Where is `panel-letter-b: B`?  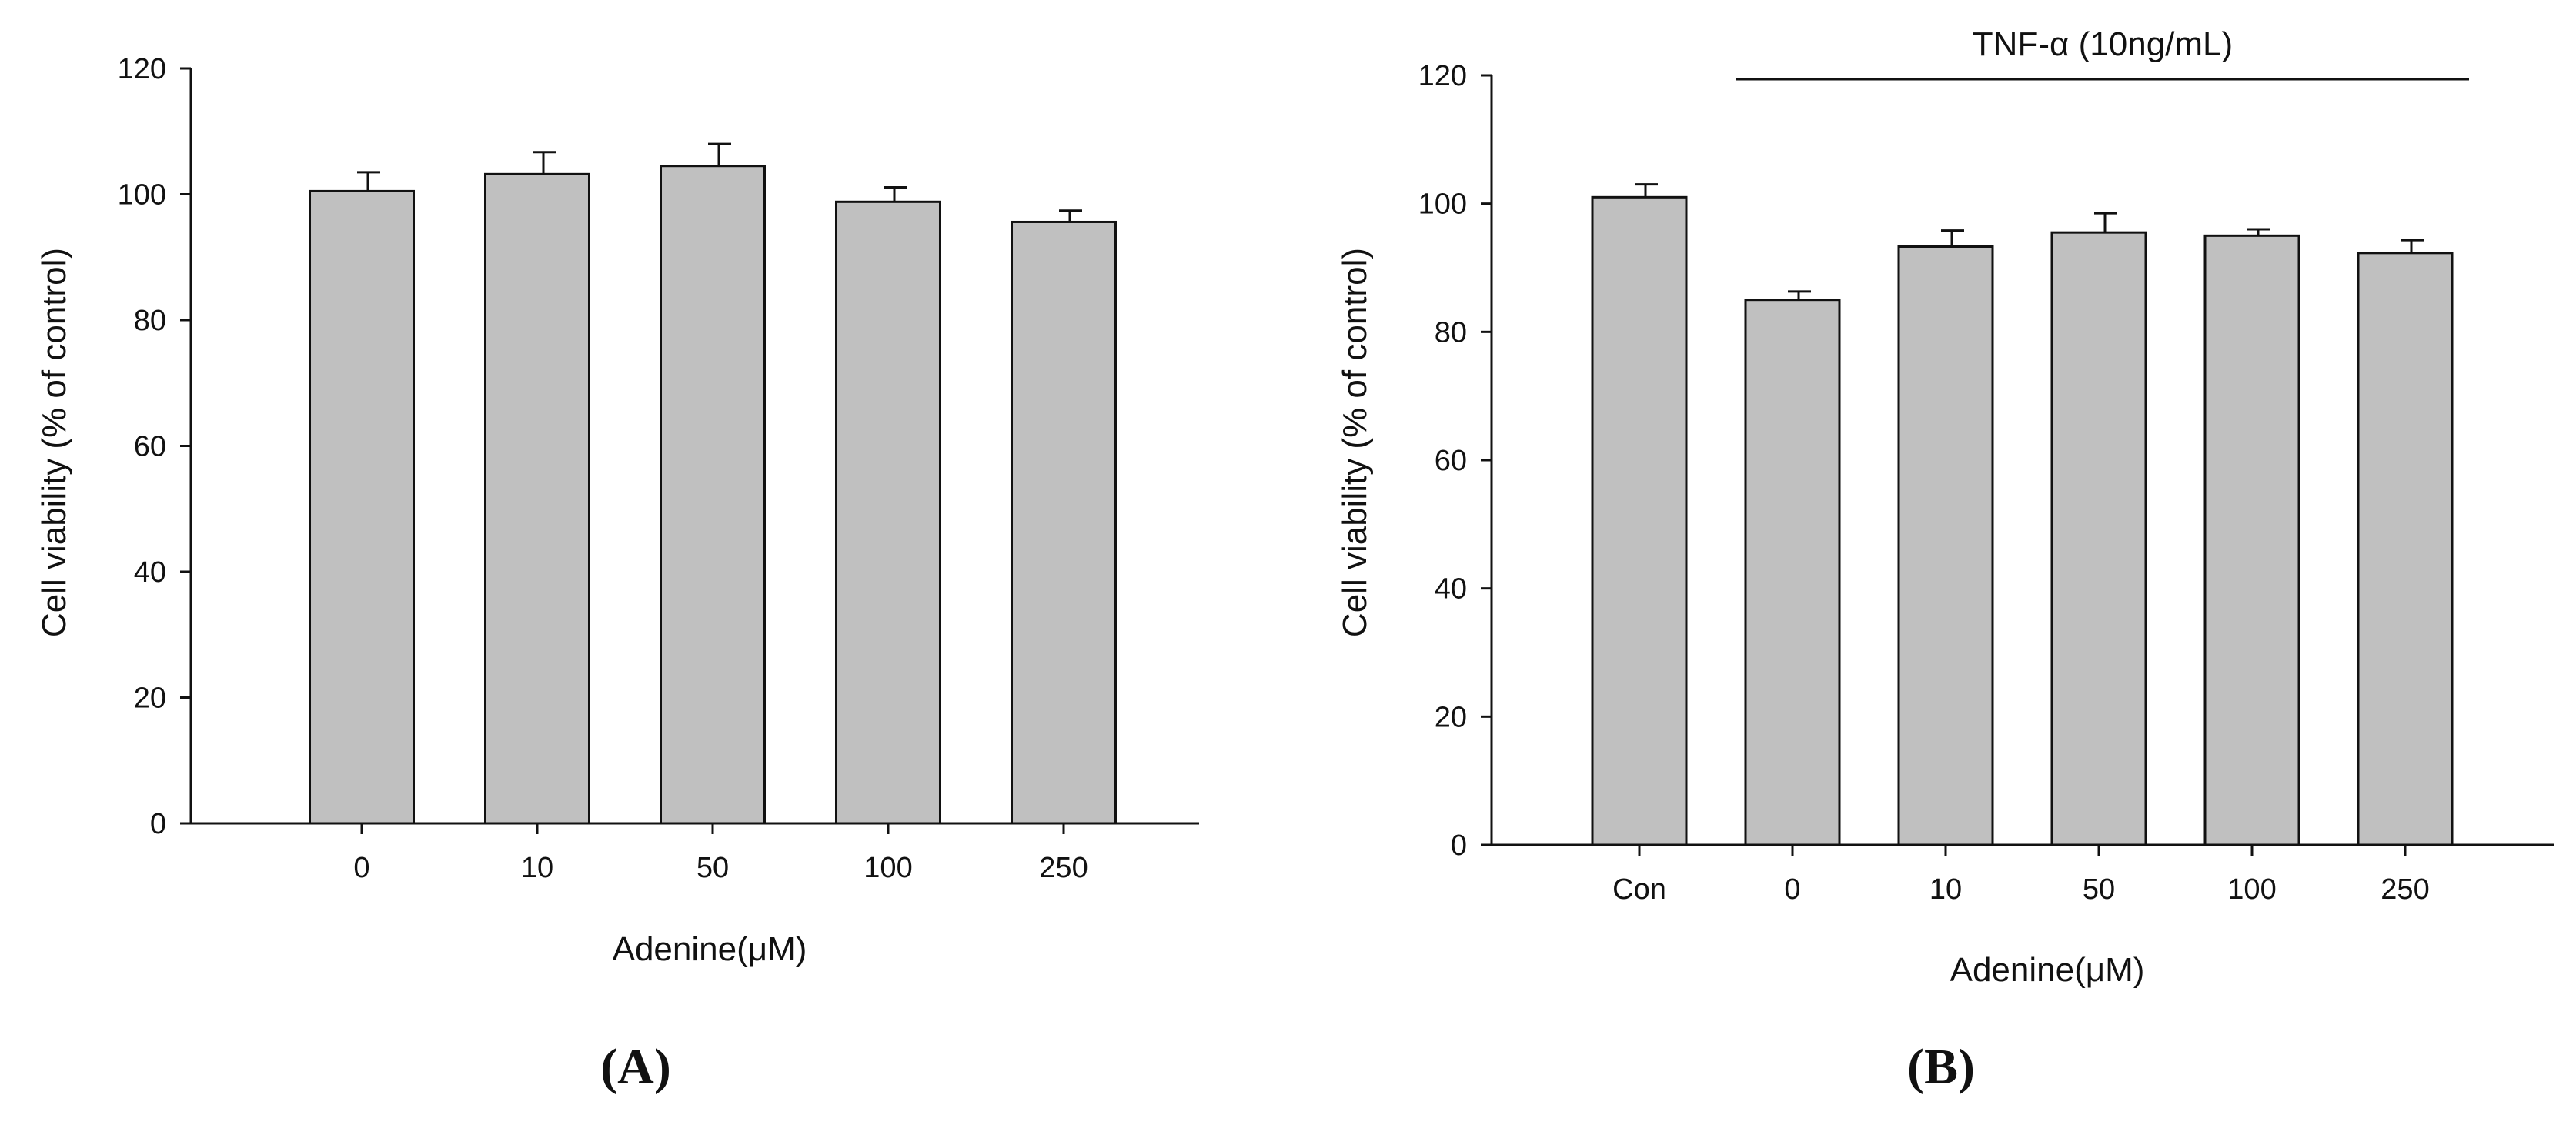 panel-letter-b: B is located at coordinates (1941, 1067).